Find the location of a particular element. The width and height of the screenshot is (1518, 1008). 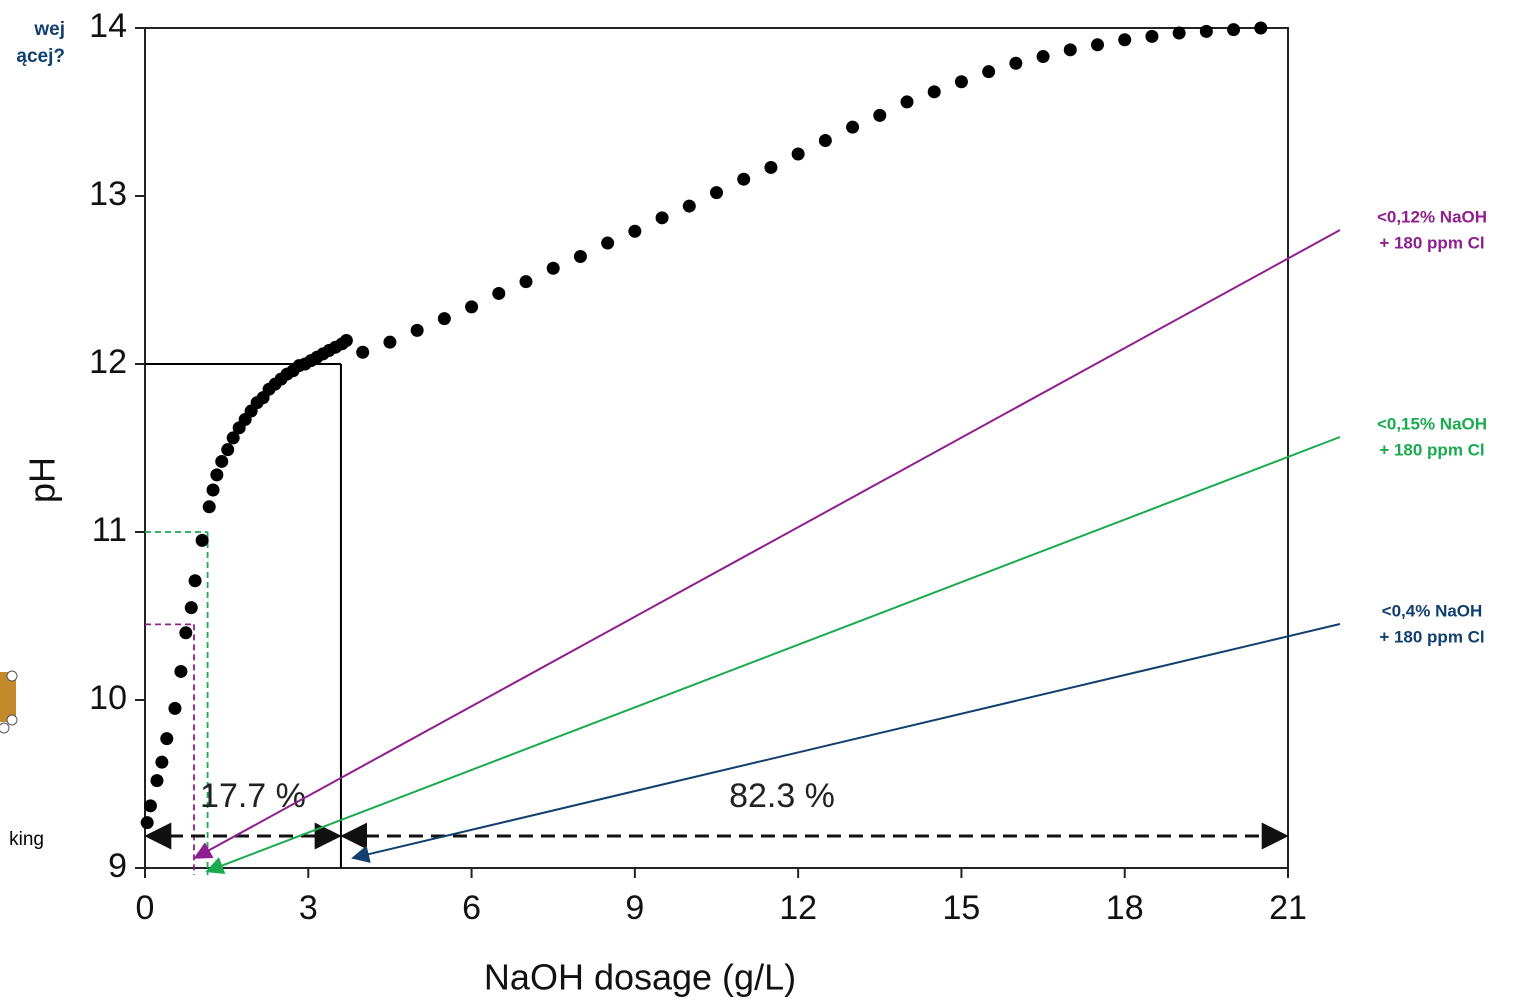

y-tick-label: 14 is located at coordinates (108, 26).